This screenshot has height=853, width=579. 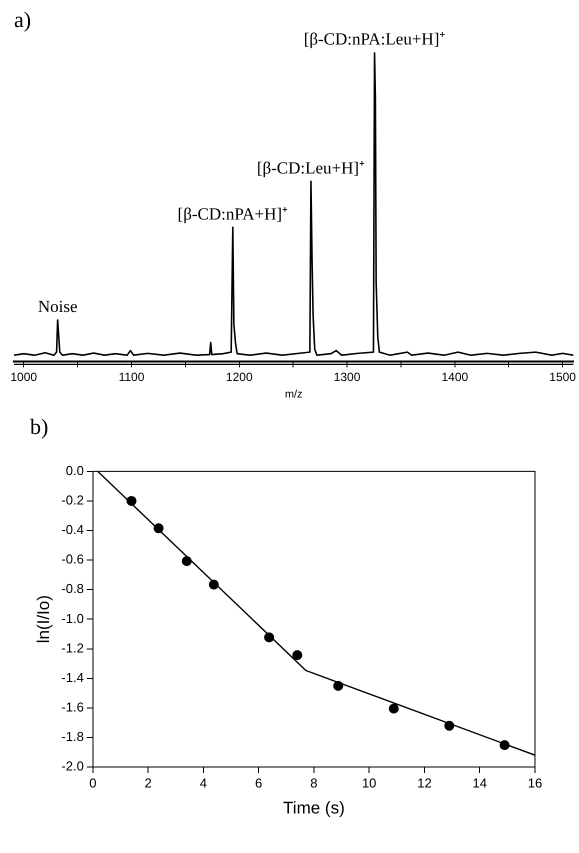 I want to click on y-tick-label: -2.0, so click(x=72, y=766).